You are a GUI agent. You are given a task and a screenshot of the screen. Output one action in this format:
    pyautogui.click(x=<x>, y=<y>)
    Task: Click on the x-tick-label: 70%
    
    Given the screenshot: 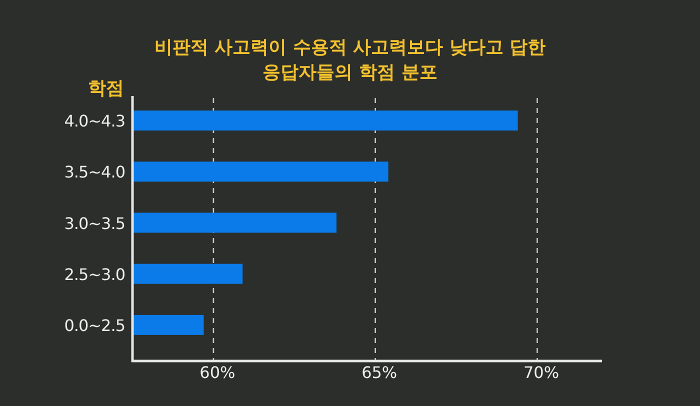 What is the action you would take?
    pyautogui.click(x=541, y=372)
    